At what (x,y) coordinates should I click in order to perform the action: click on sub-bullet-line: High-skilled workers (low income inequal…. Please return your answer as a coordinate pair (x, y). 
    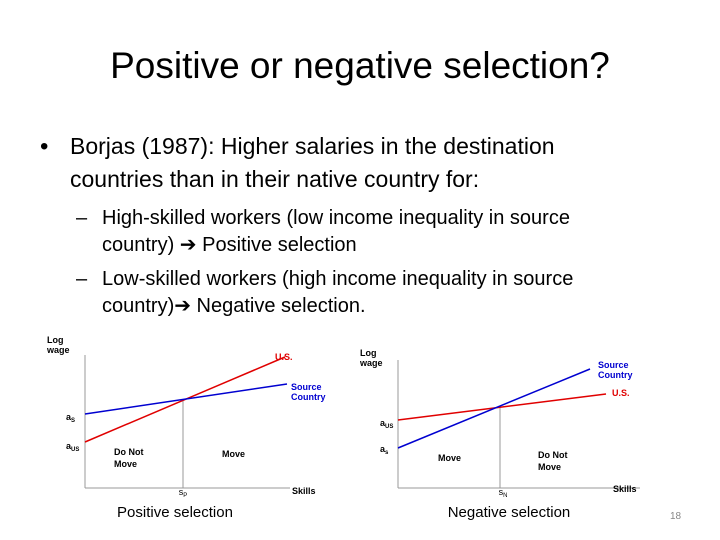
    Looking at the image, I should click on (336, 218).